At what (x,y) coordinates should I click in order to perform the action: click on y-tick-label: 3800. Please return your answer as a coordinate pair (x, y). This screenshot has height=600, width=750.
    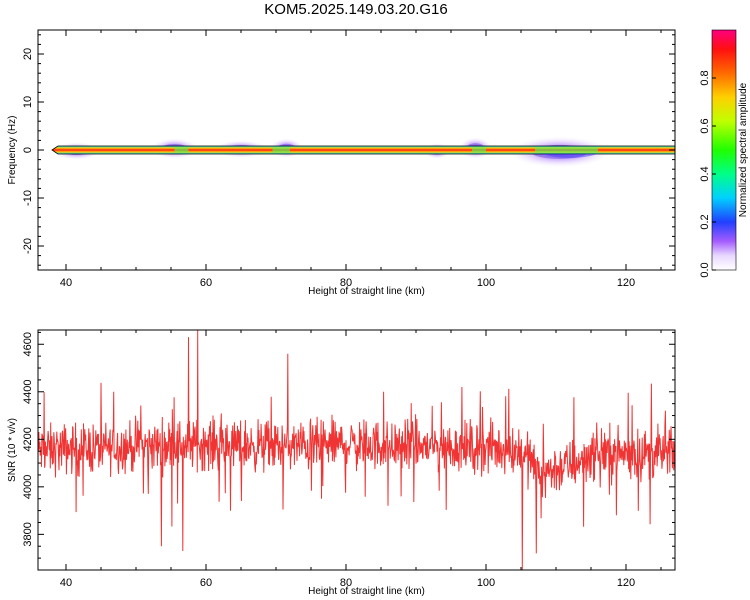
    Looking at the image, I should click on (28, 534).